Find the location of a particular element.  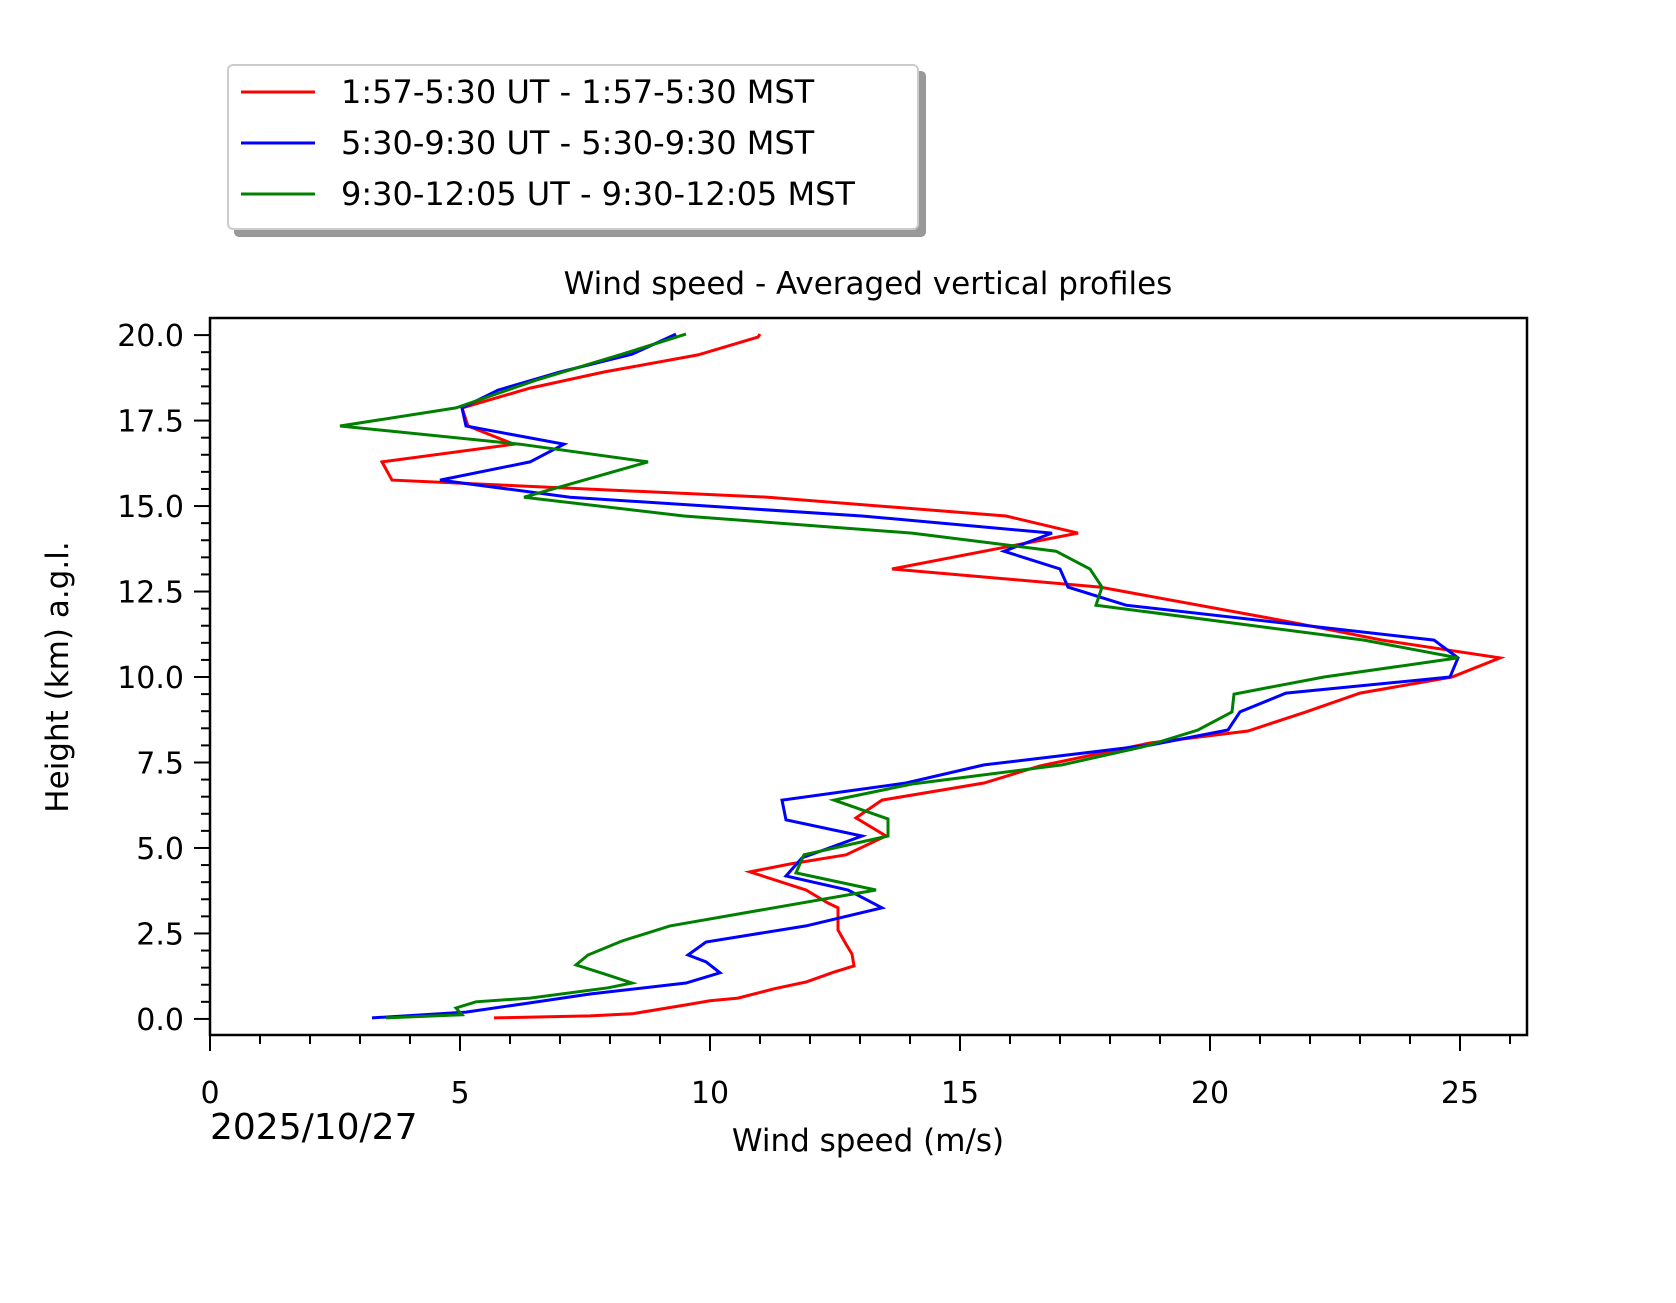

x-tick-label: 0 is located at coordinates (209, 1093).